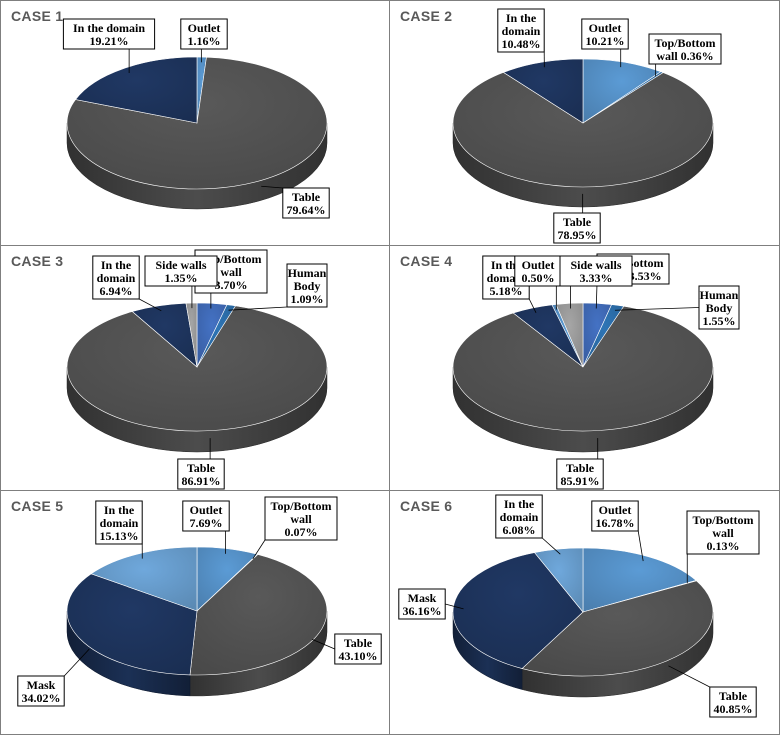 The height and width of the screenshot is (735, 780). I want to click on data-label-text: 43.10%, so click(358, 656).